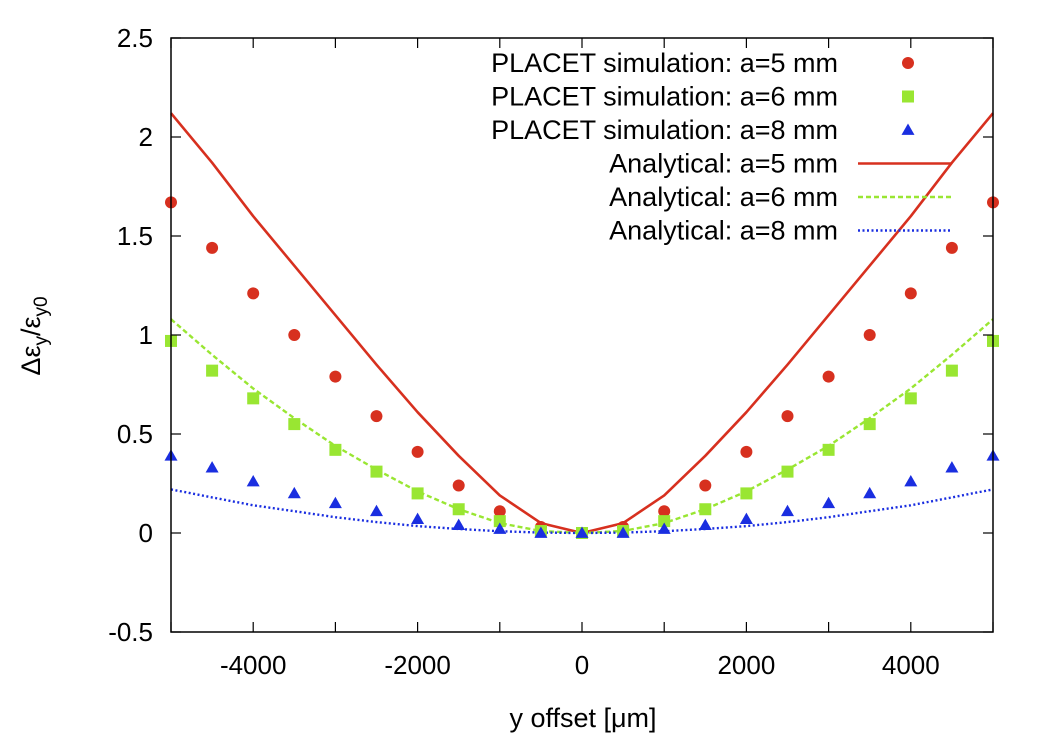 The width and height of the screenshot is (1047, 733). What do you see at coordinates (31, 326) in the screenshot?
I see `y-label-slash: /ε` at bounding box center [31, 326].